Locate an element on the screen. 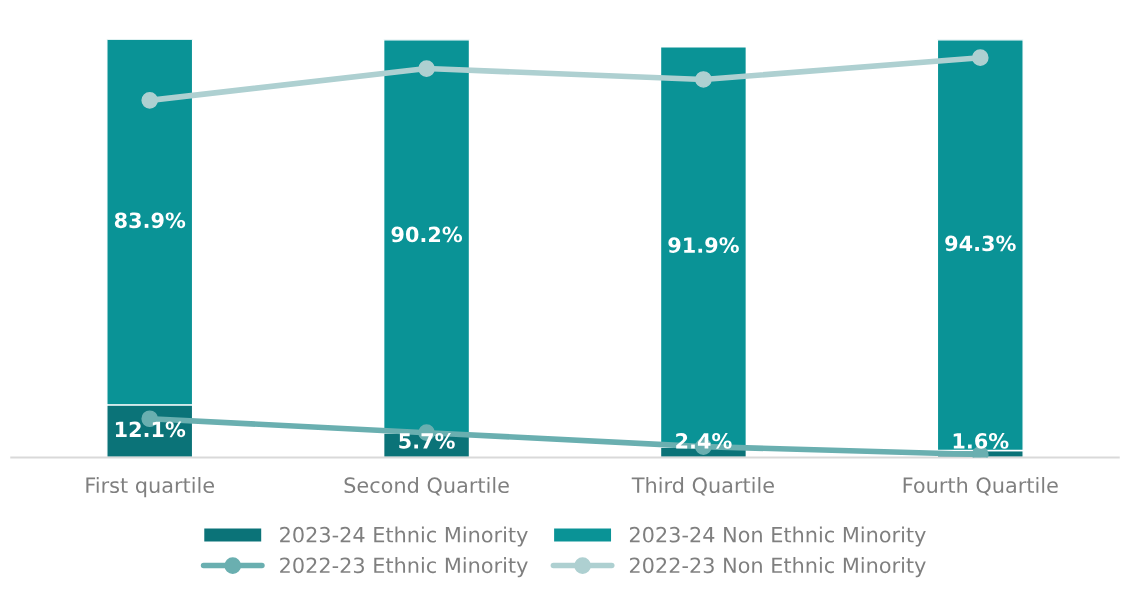  data-label: 5.7% is located at coordinates (427, 441).